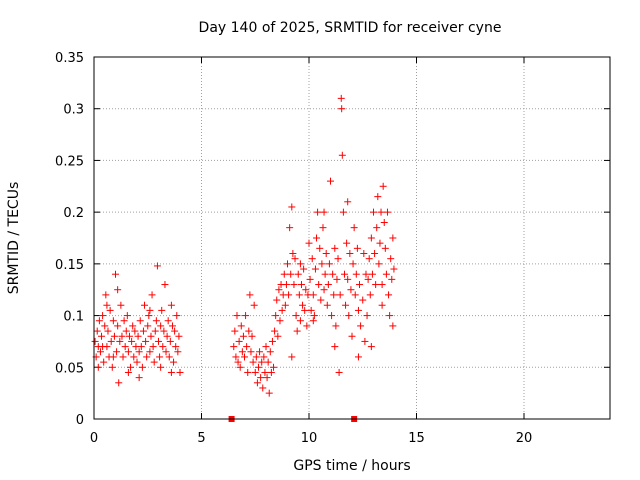 The height and width of the screenshot is (480, 640). What do you see at coordinates (69, 368) in the screenshot?
I see `y-tick-label: 0.05` at bounding box center [69, 368].